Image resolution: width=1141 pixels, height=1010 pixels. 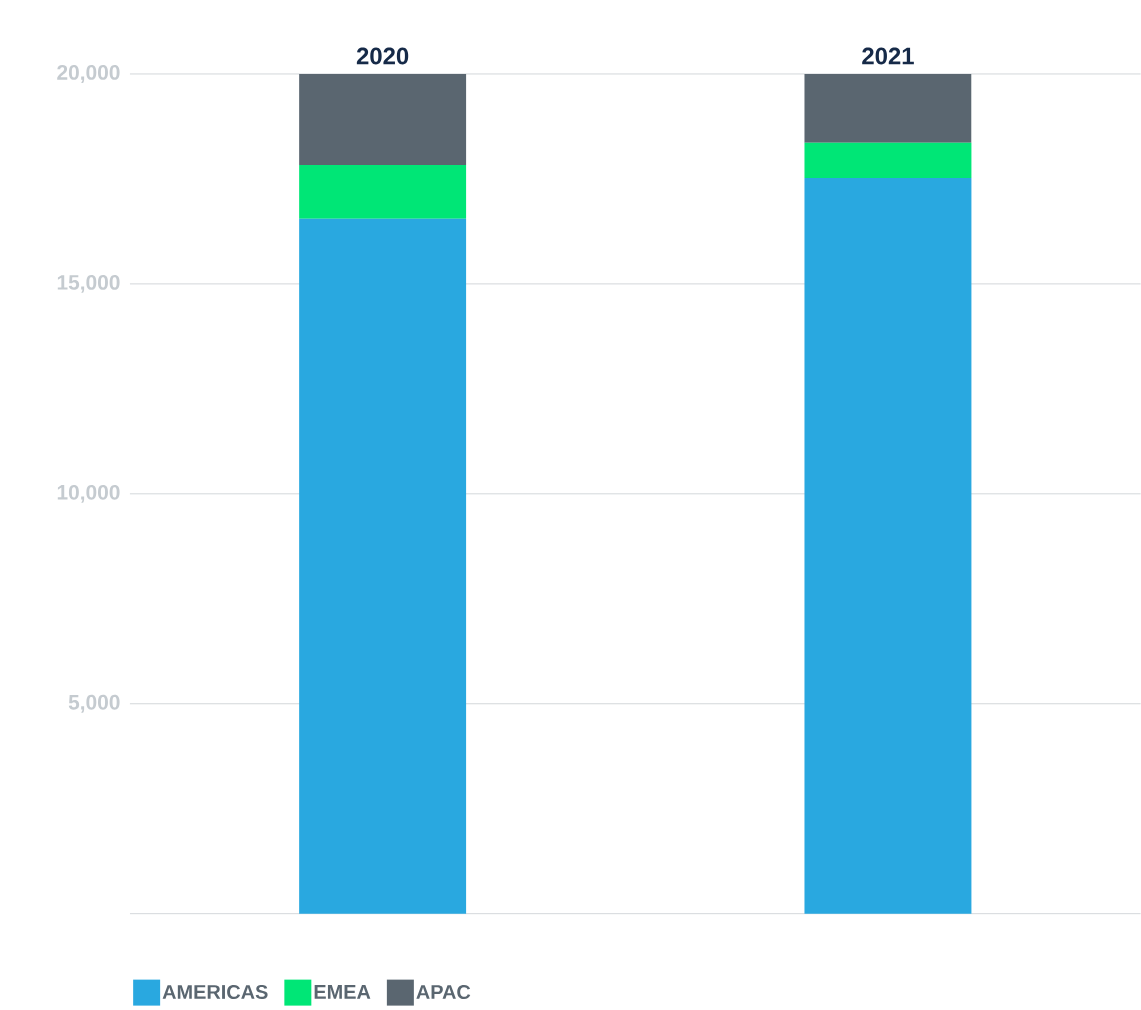 I want to click on legend-label: EMEA, so click(x=342, y=992).